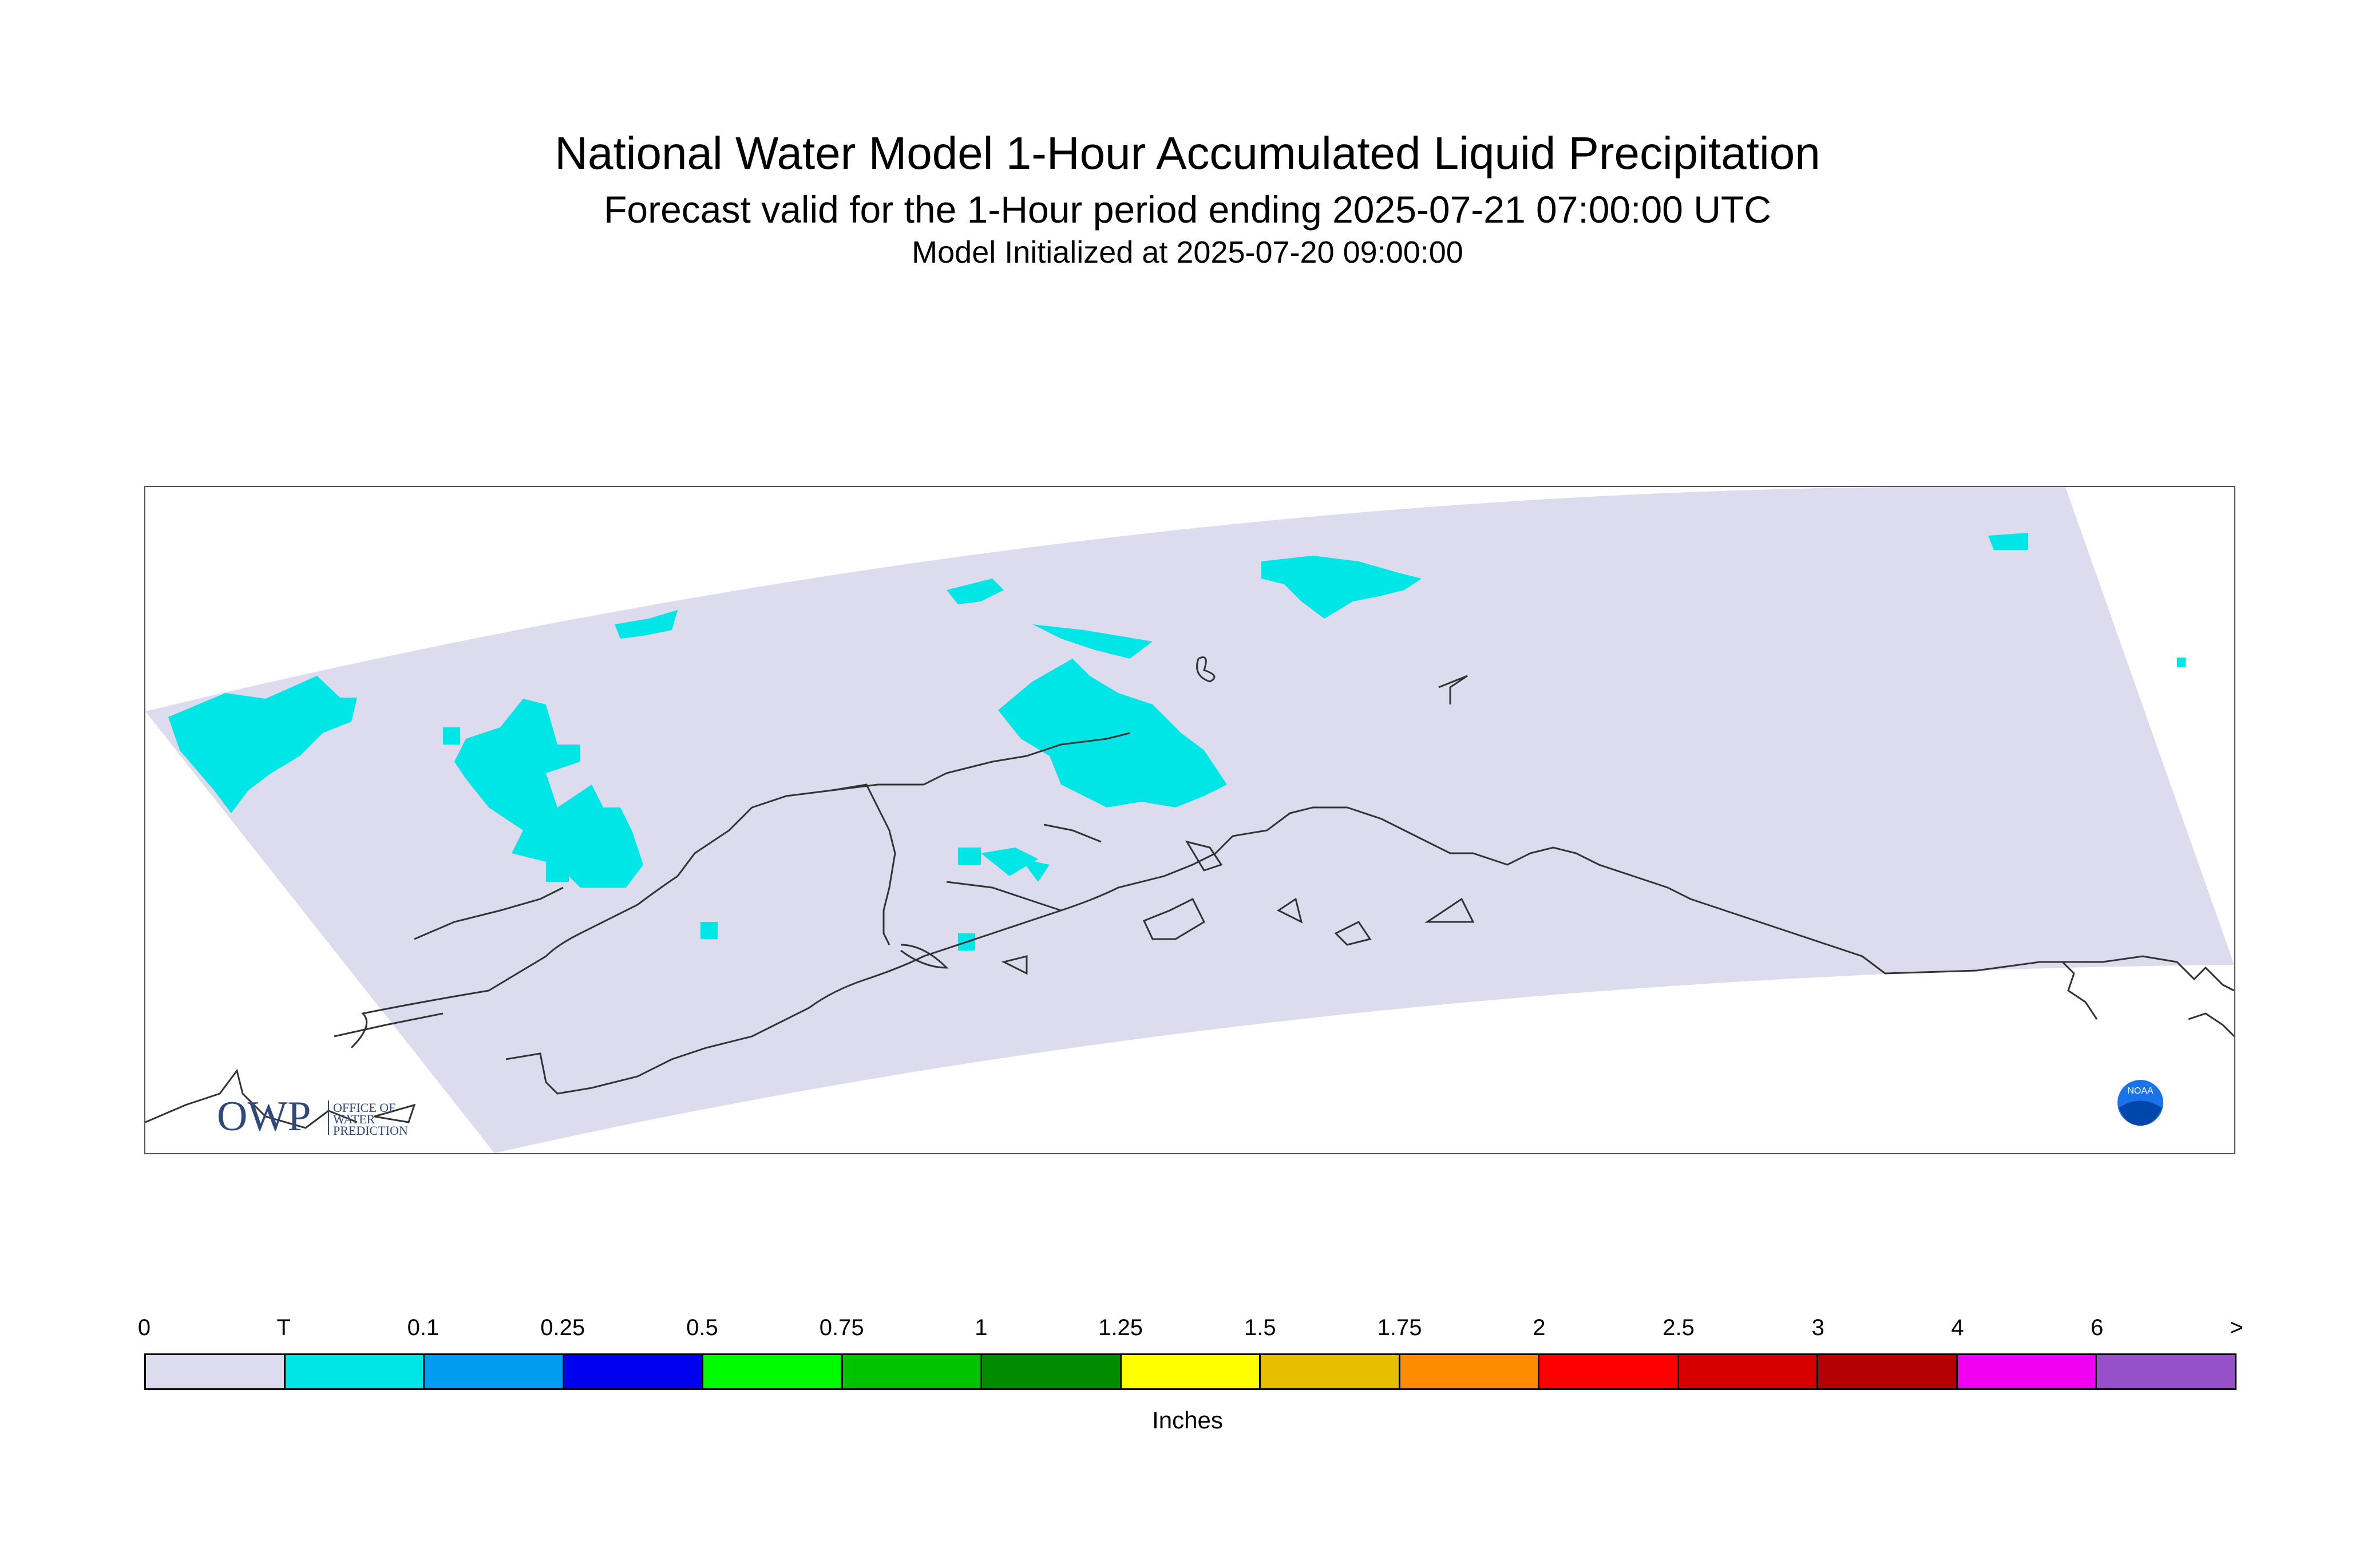 This screenshot has height=1568, width=2375. I want to click on model-initialized-line: Model Initialized at 2025-07-20 09:00:00, so click(1187, 252).